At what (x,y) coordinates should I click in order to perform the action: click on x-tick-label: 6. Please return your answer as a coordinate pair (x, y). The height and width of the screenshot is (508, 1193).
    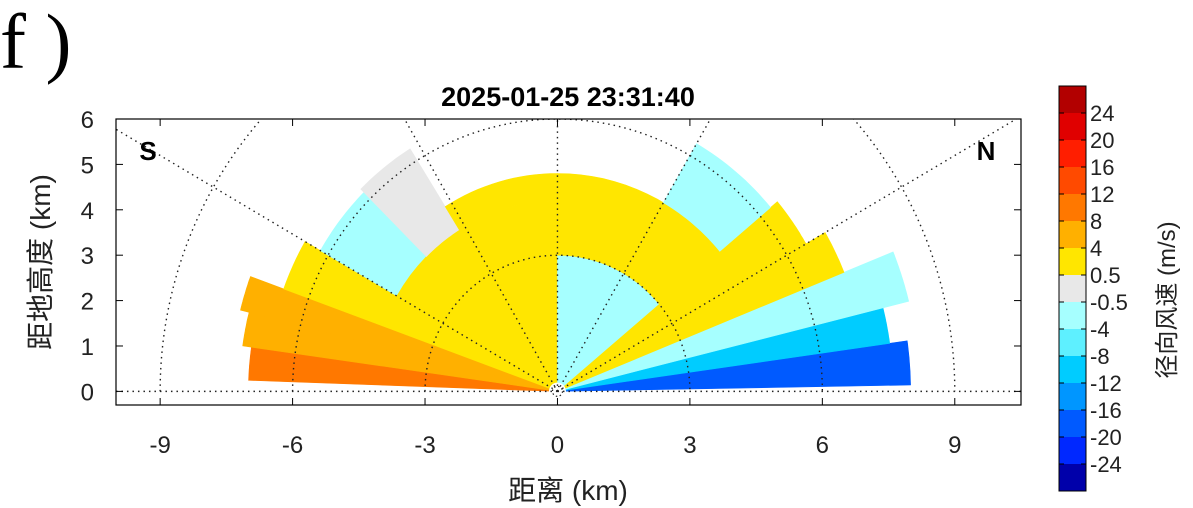
    Looking at the image, I should click on (822, 445).